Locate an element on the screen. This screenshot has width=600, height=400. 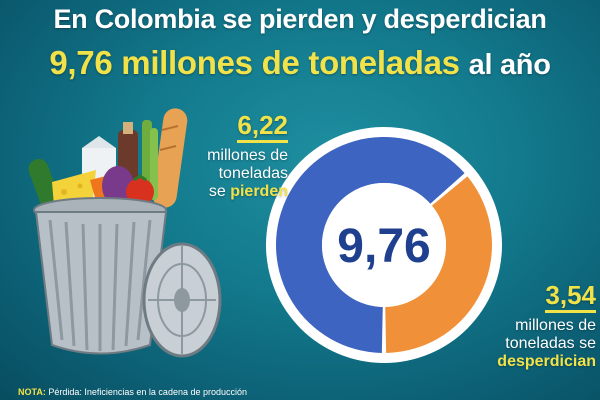
donut-center-value: 9,76 is located at coordinates (383, 246).